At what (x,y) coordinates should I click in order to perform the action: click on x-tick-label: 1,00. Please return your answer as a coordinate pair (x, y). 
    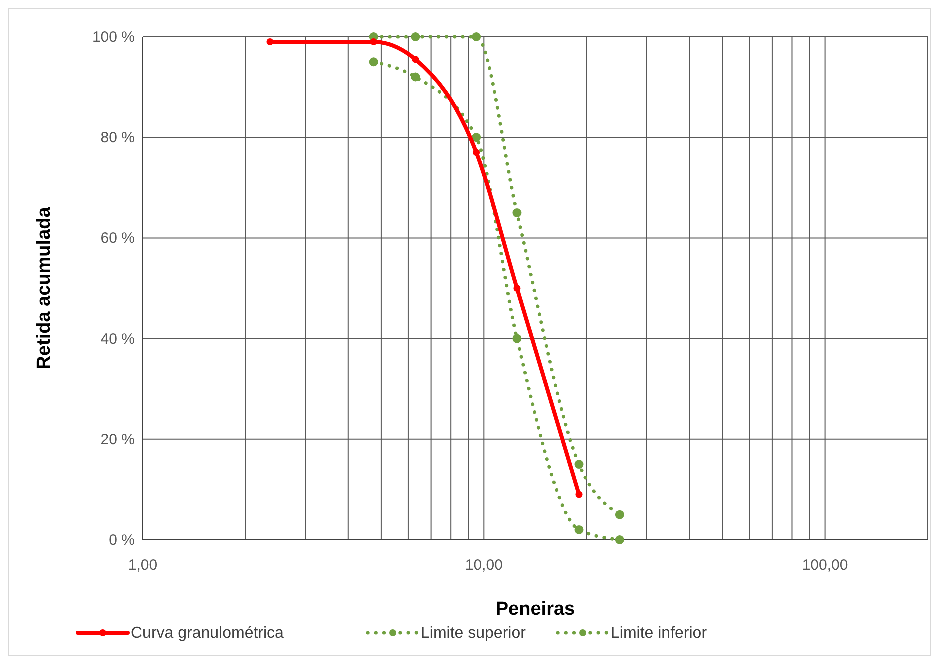
    Looking at the image, I should click on (143, 565).